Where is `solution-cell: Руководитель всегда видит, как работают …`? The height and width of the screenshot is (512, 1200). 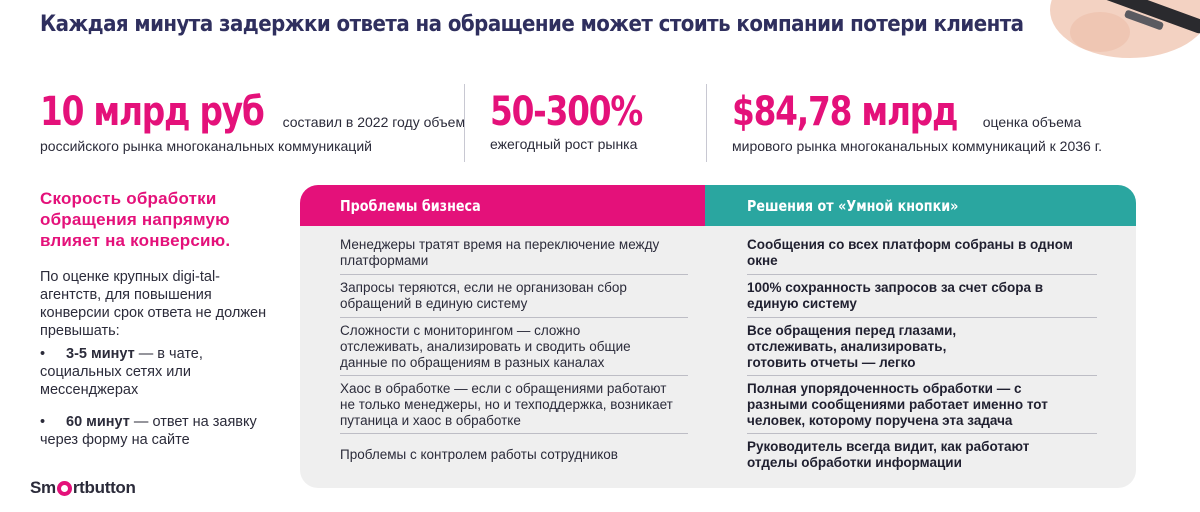 solution-cell: Руководитель всегда видит, как работают … is located at coordinates (888, 454).